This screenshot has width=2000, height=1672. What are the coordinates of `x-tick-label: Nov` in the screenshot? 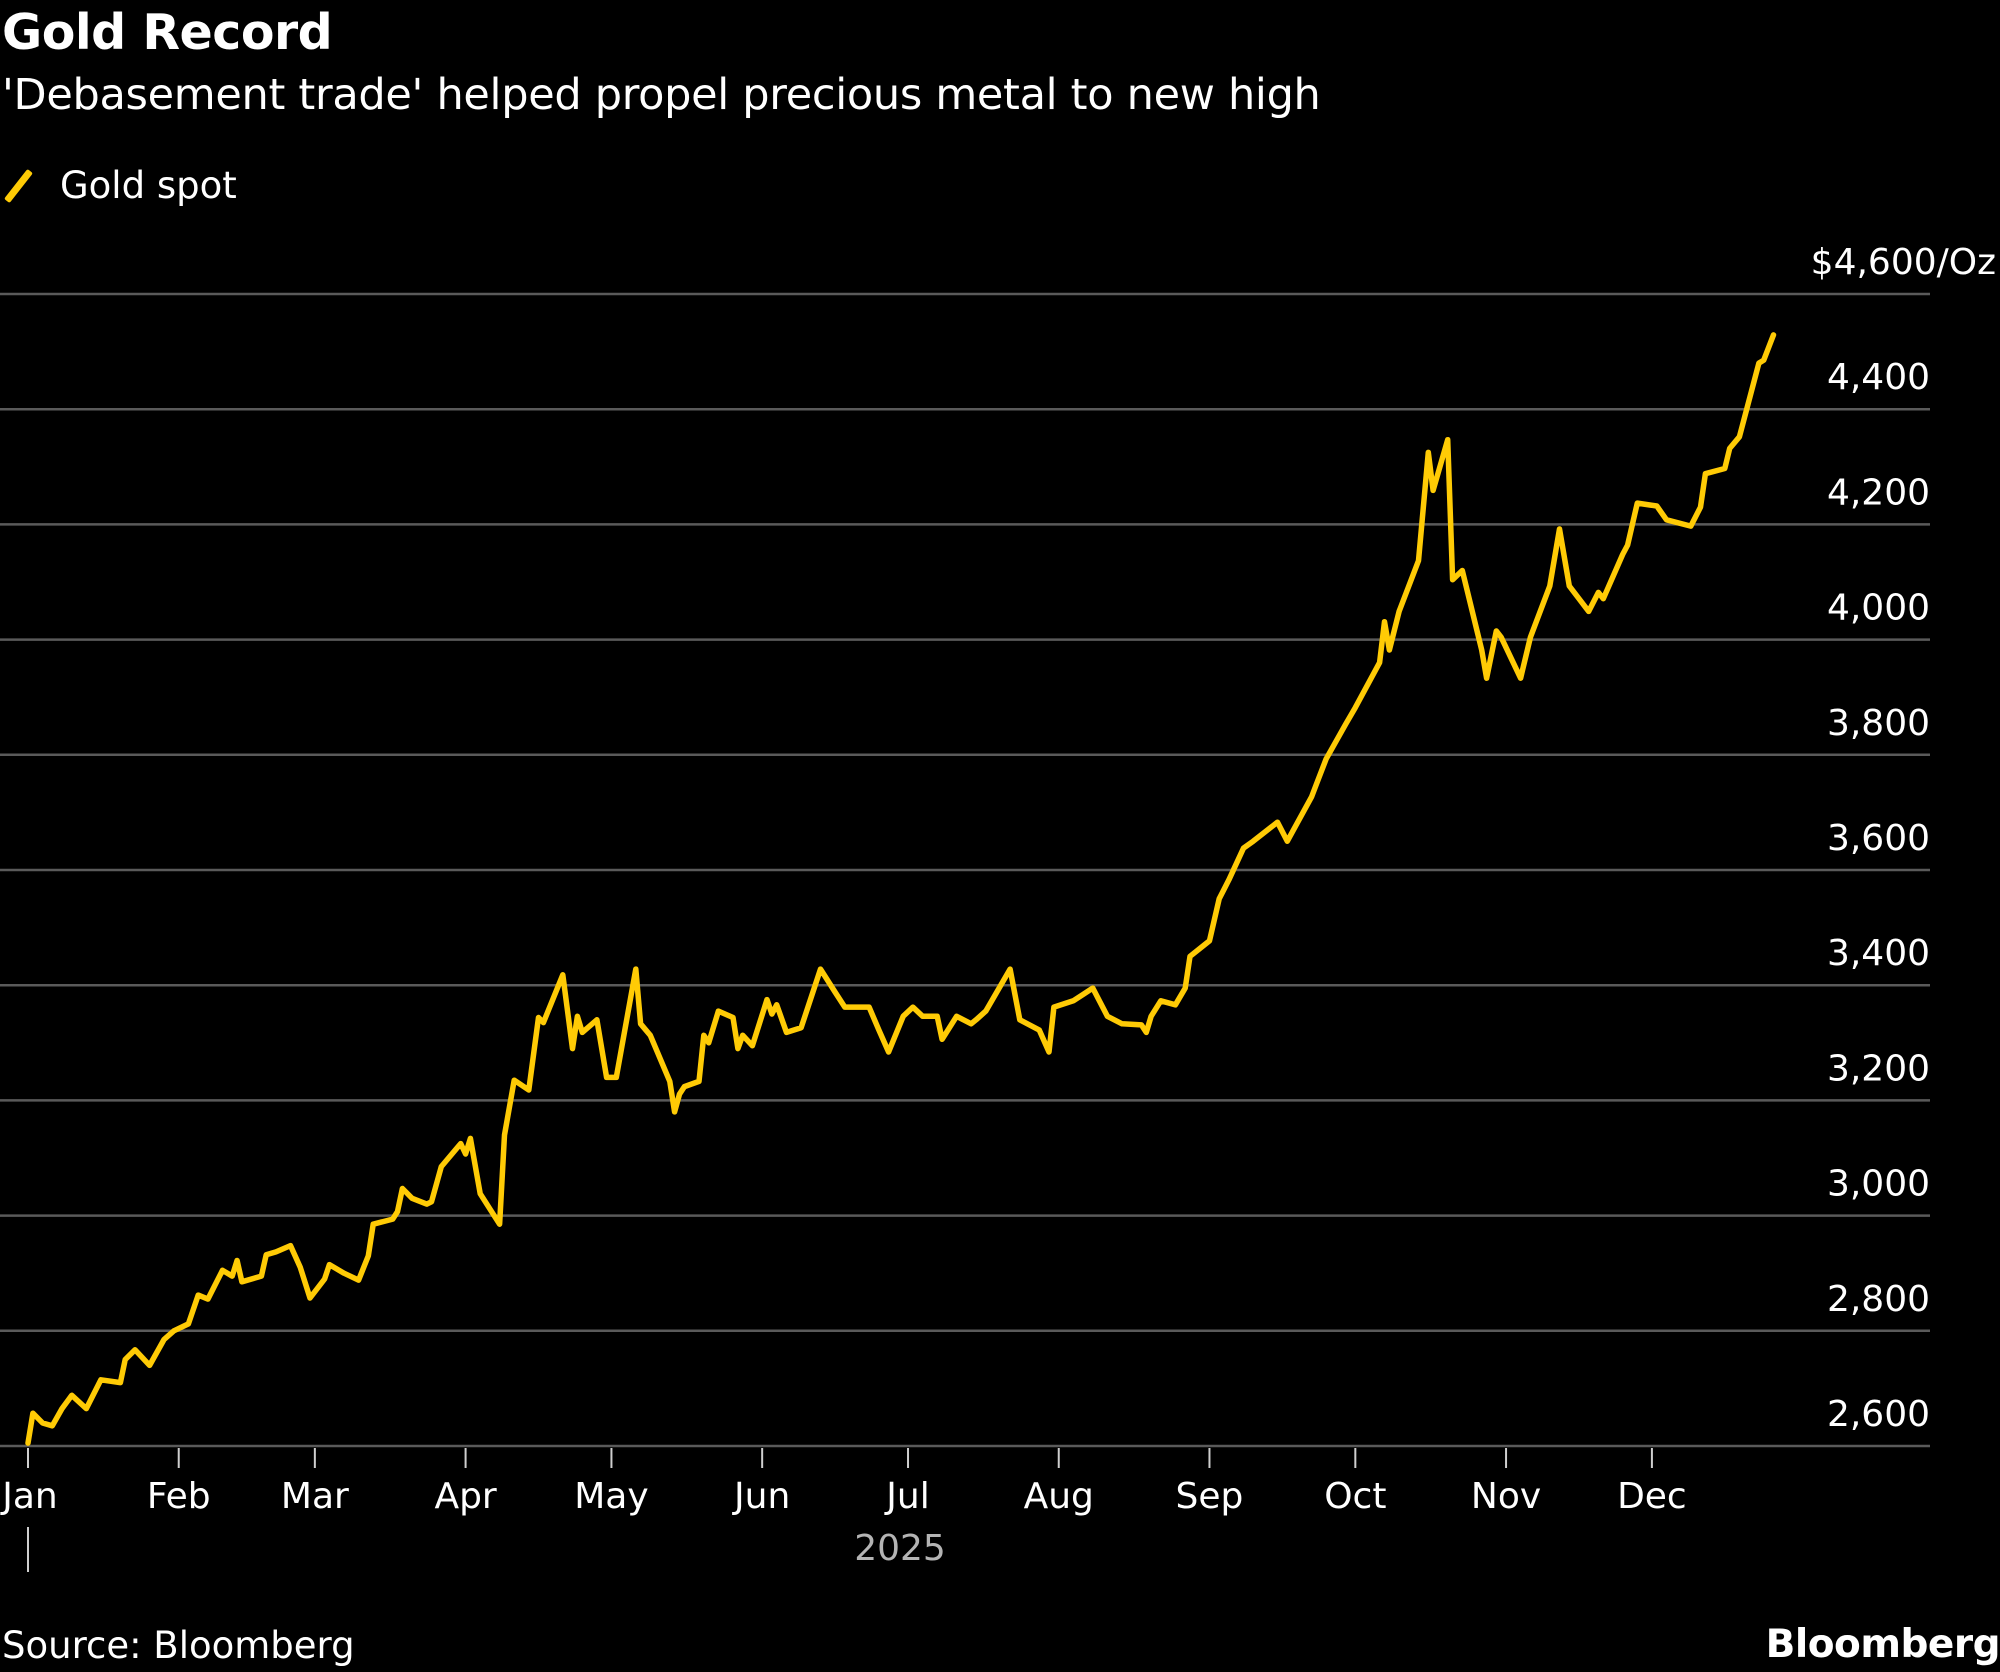 It's located at (1506, 1496).